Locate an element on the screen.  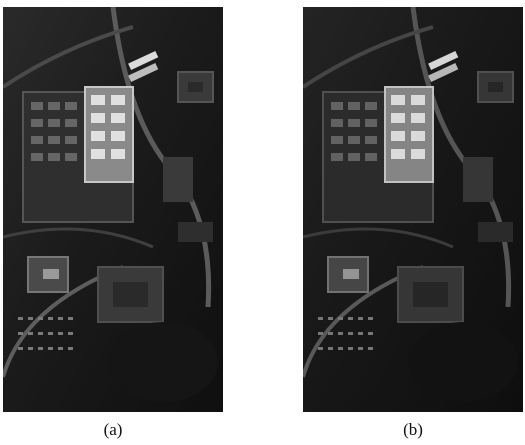
panel-b-caption: (b) is located at coordinates (413, 429).